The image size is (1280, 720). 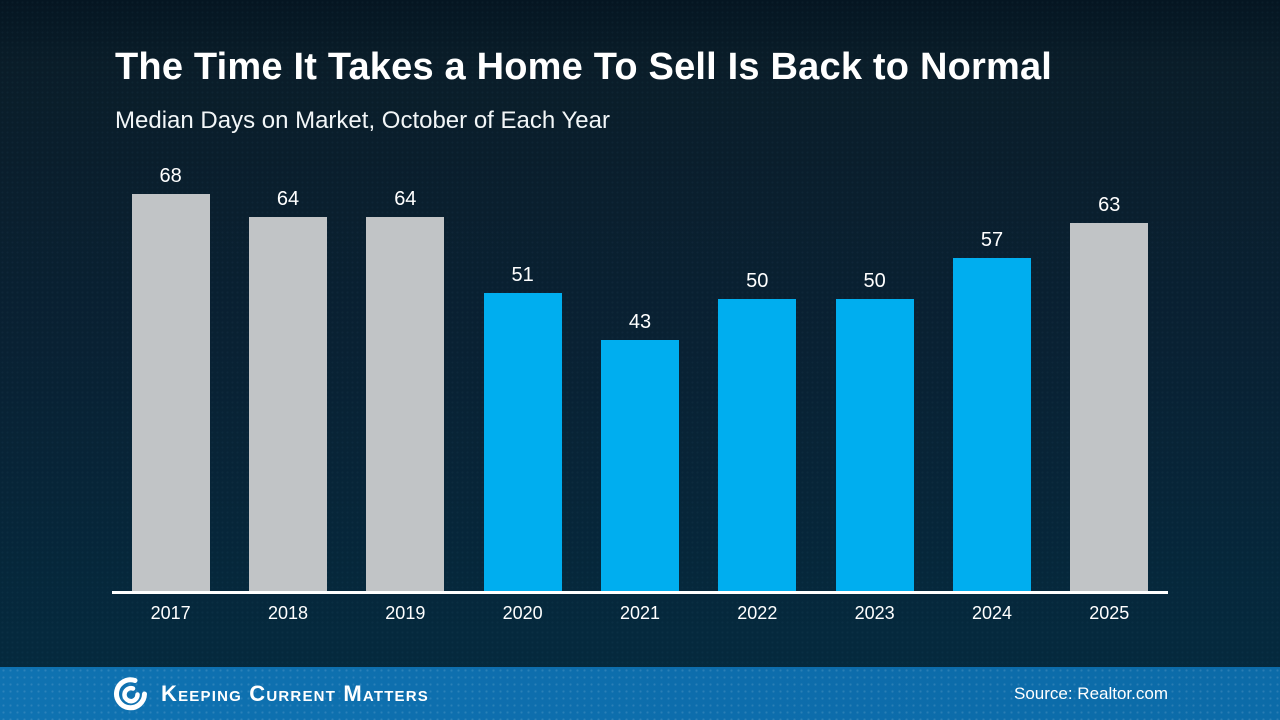 I want to click on bar-value-label: 43, so click(x=640, y=322).